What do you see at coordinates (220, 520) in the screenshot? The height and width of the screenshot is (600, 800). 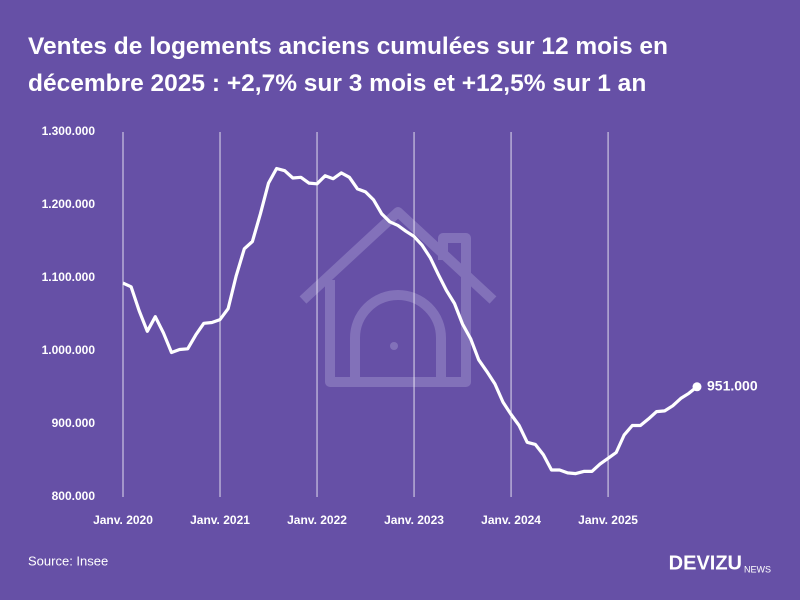 I see `x-tick-label: Janv. 2021` at bounding box center [220, 520].